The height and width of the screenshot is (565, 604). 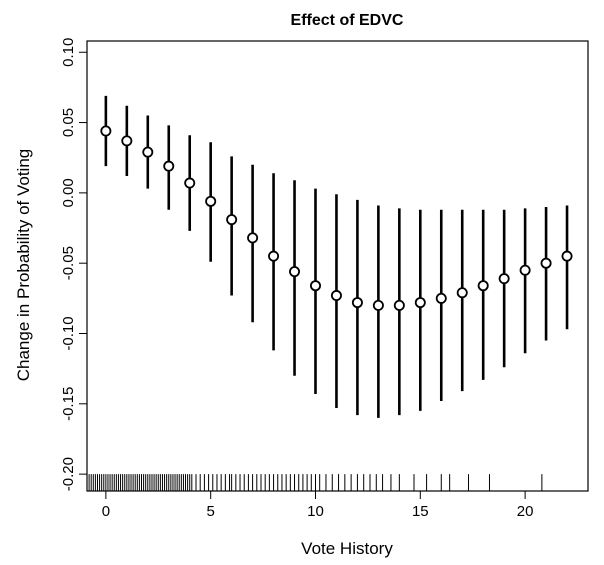 What do you see at coordinates (68, 263) in the screenshot?
I see `y-tick-label: -0.05` at bounding box center [68, 263].